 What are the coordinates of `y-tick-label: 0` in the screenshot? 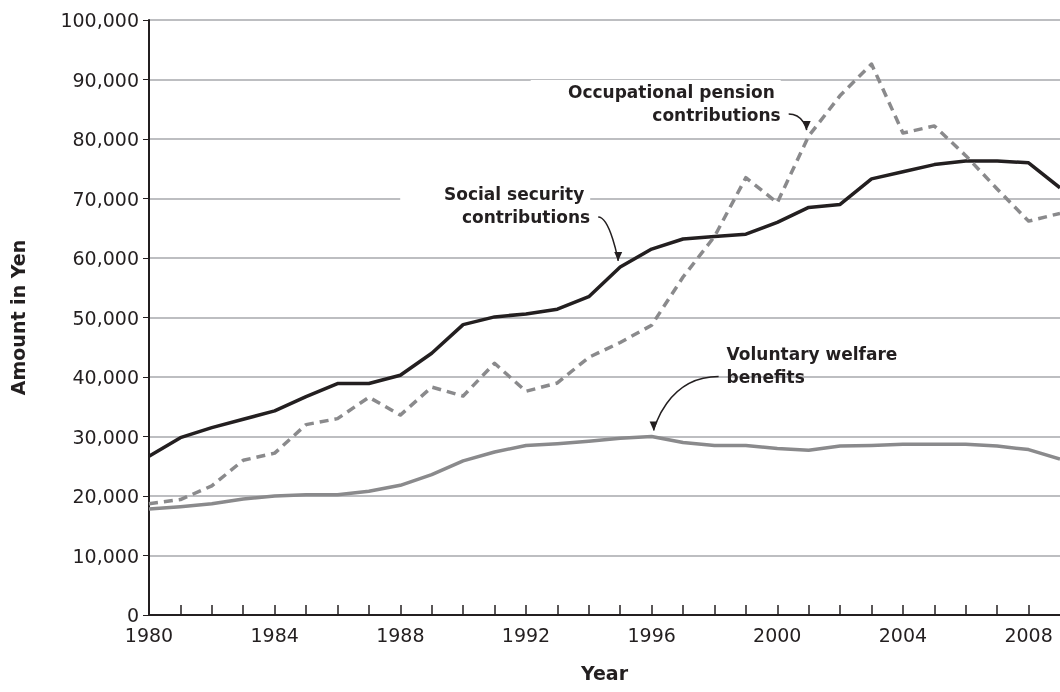 It's located at (132, 615).